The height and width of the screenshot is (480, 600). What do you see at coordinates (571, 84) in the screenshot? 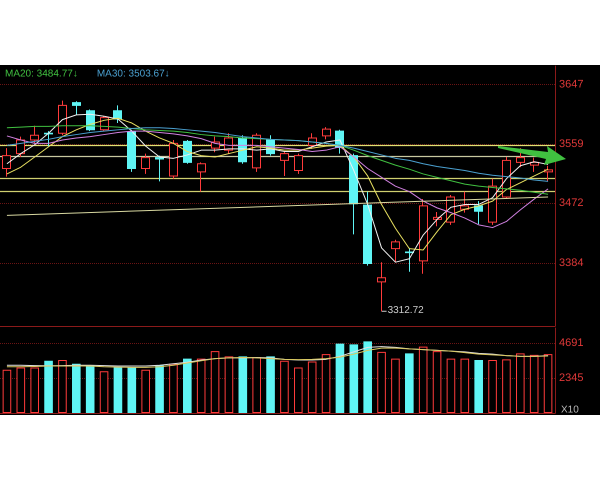
I see `y-tick-label: 3647` at bounding box center [571, 84].